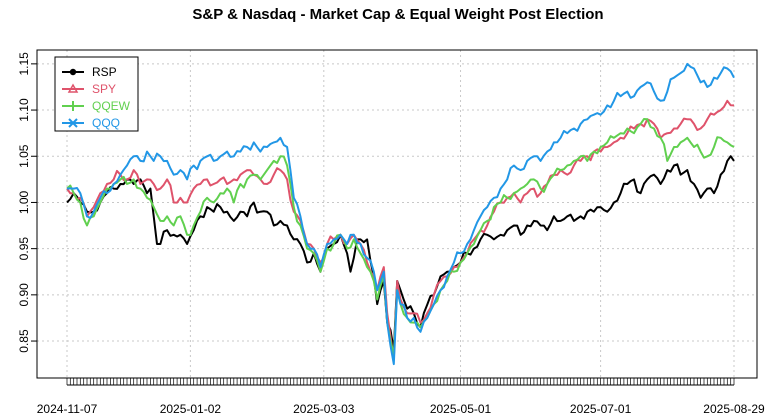 Image resolution: width=765 pixels, height=418 pixels. I want to click on x-tick-label: 2025-05-01, so click(461, 409).